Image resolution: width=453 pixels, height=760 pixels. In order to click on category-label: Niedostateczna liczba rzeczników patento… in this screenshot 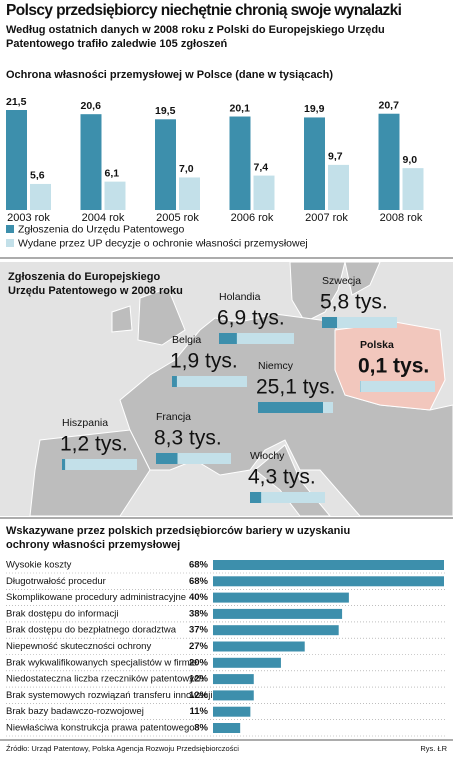, I will do `click(105, 679)`.